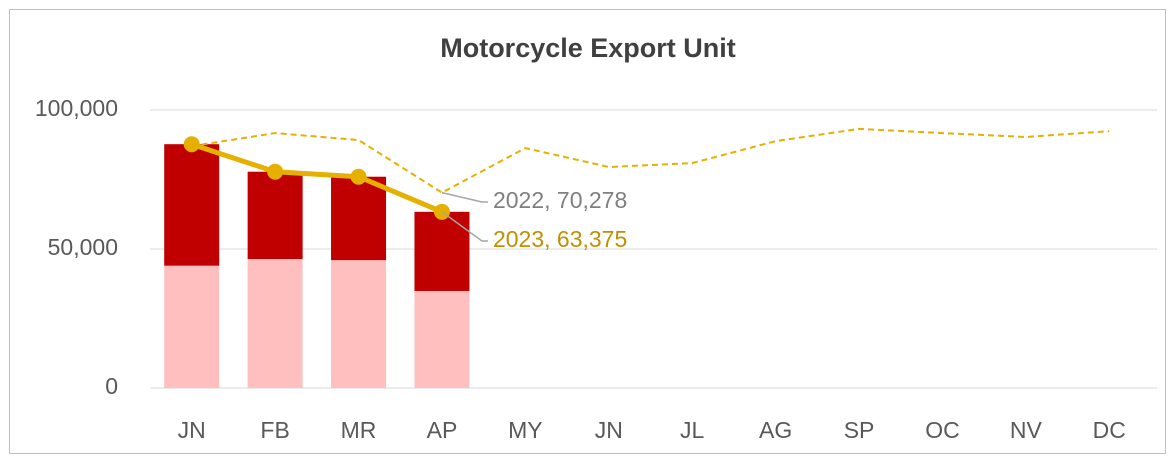 The width and height of the screenshot is (1176, 462). What do you see at coordinates (83, 247) in the screenshot?
I see `y-tick-label: 50,000` at bounding box center [83, 247].